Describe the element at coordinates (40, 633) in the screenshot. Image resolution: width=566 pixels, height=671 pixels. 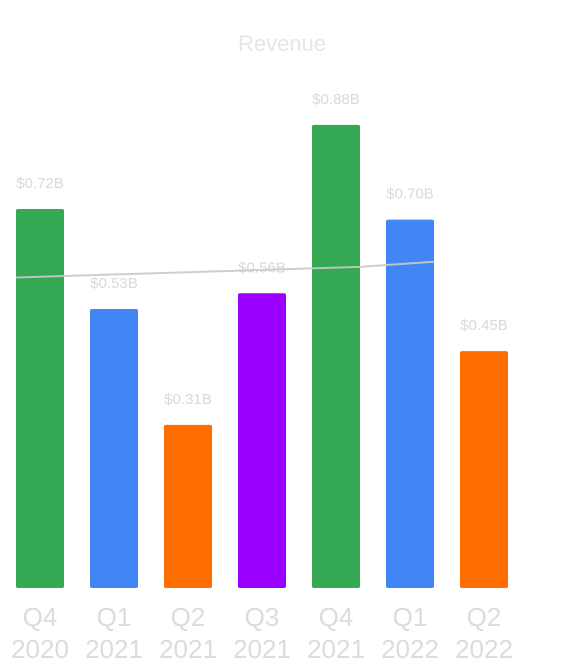
I see `category-label-0: Q4 2020` at that location.